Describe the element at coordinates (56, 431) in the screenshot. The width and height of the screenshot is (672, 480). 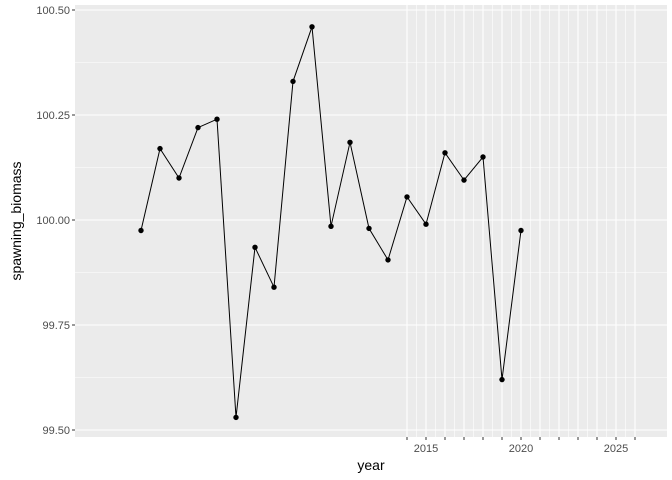
I see `y-tick-label: 99.50` at that location.